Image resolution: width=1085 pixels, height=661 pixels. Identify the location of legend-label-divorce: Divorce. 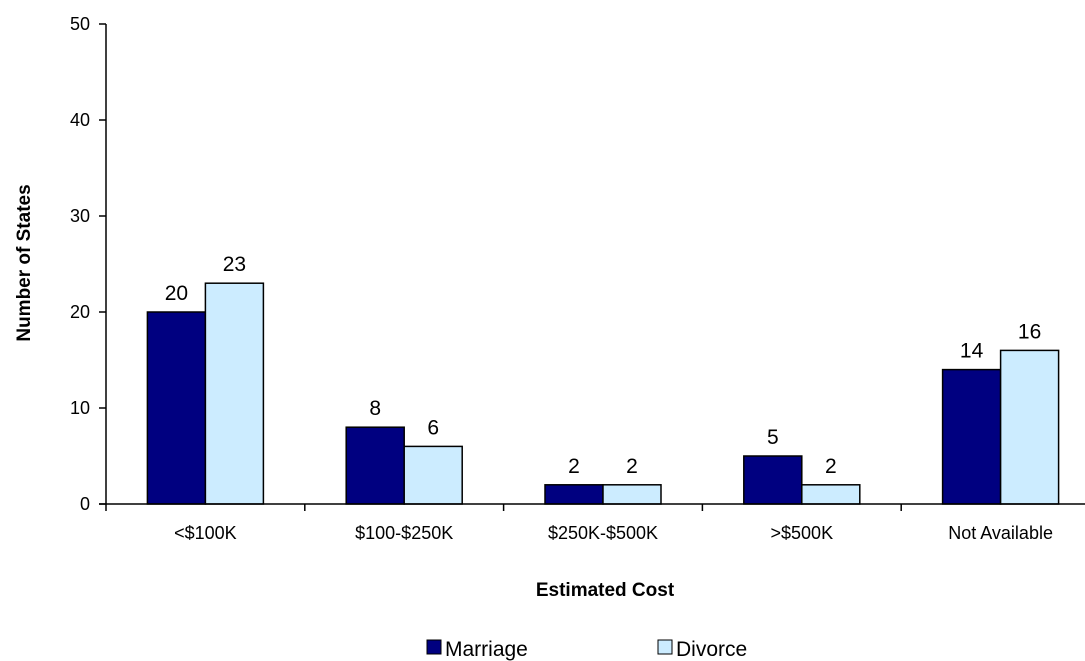
(711, 649).